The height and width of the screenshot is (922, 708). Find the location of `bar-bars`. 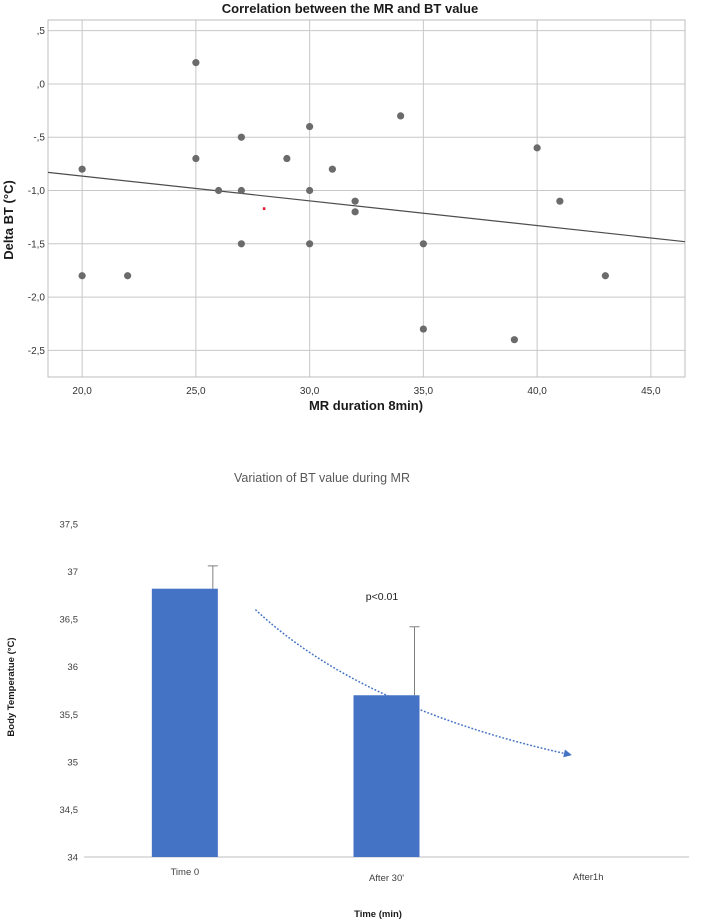

bar-bars is located at coordinates (285, 722).